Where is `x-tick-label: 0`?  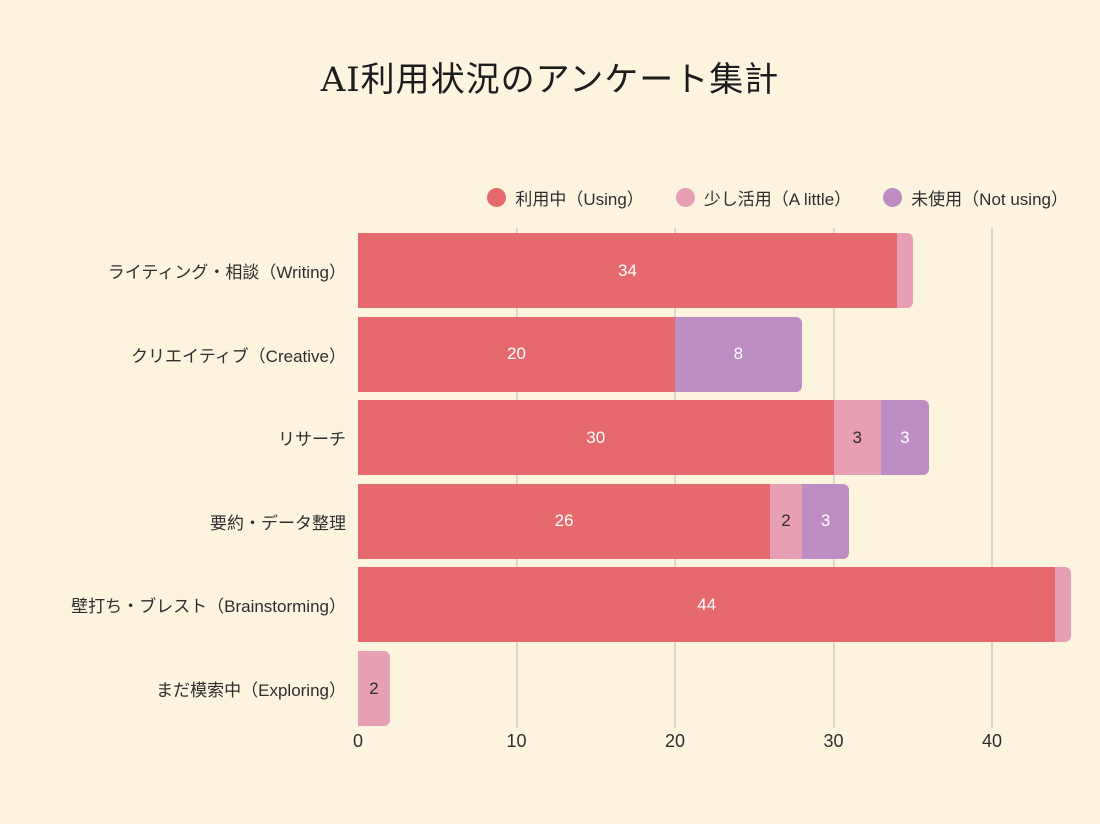
x-tick-label: 0 is located at coordinates (357, 741).